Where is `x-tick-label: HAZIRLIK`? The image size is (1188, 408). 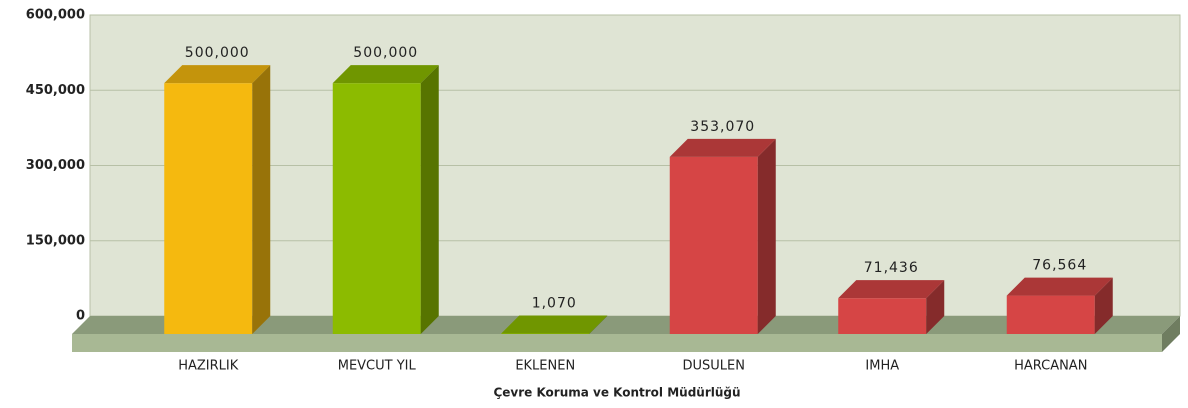
x-tick-label: HAZIRLIK is located at coordinates (208, 366).